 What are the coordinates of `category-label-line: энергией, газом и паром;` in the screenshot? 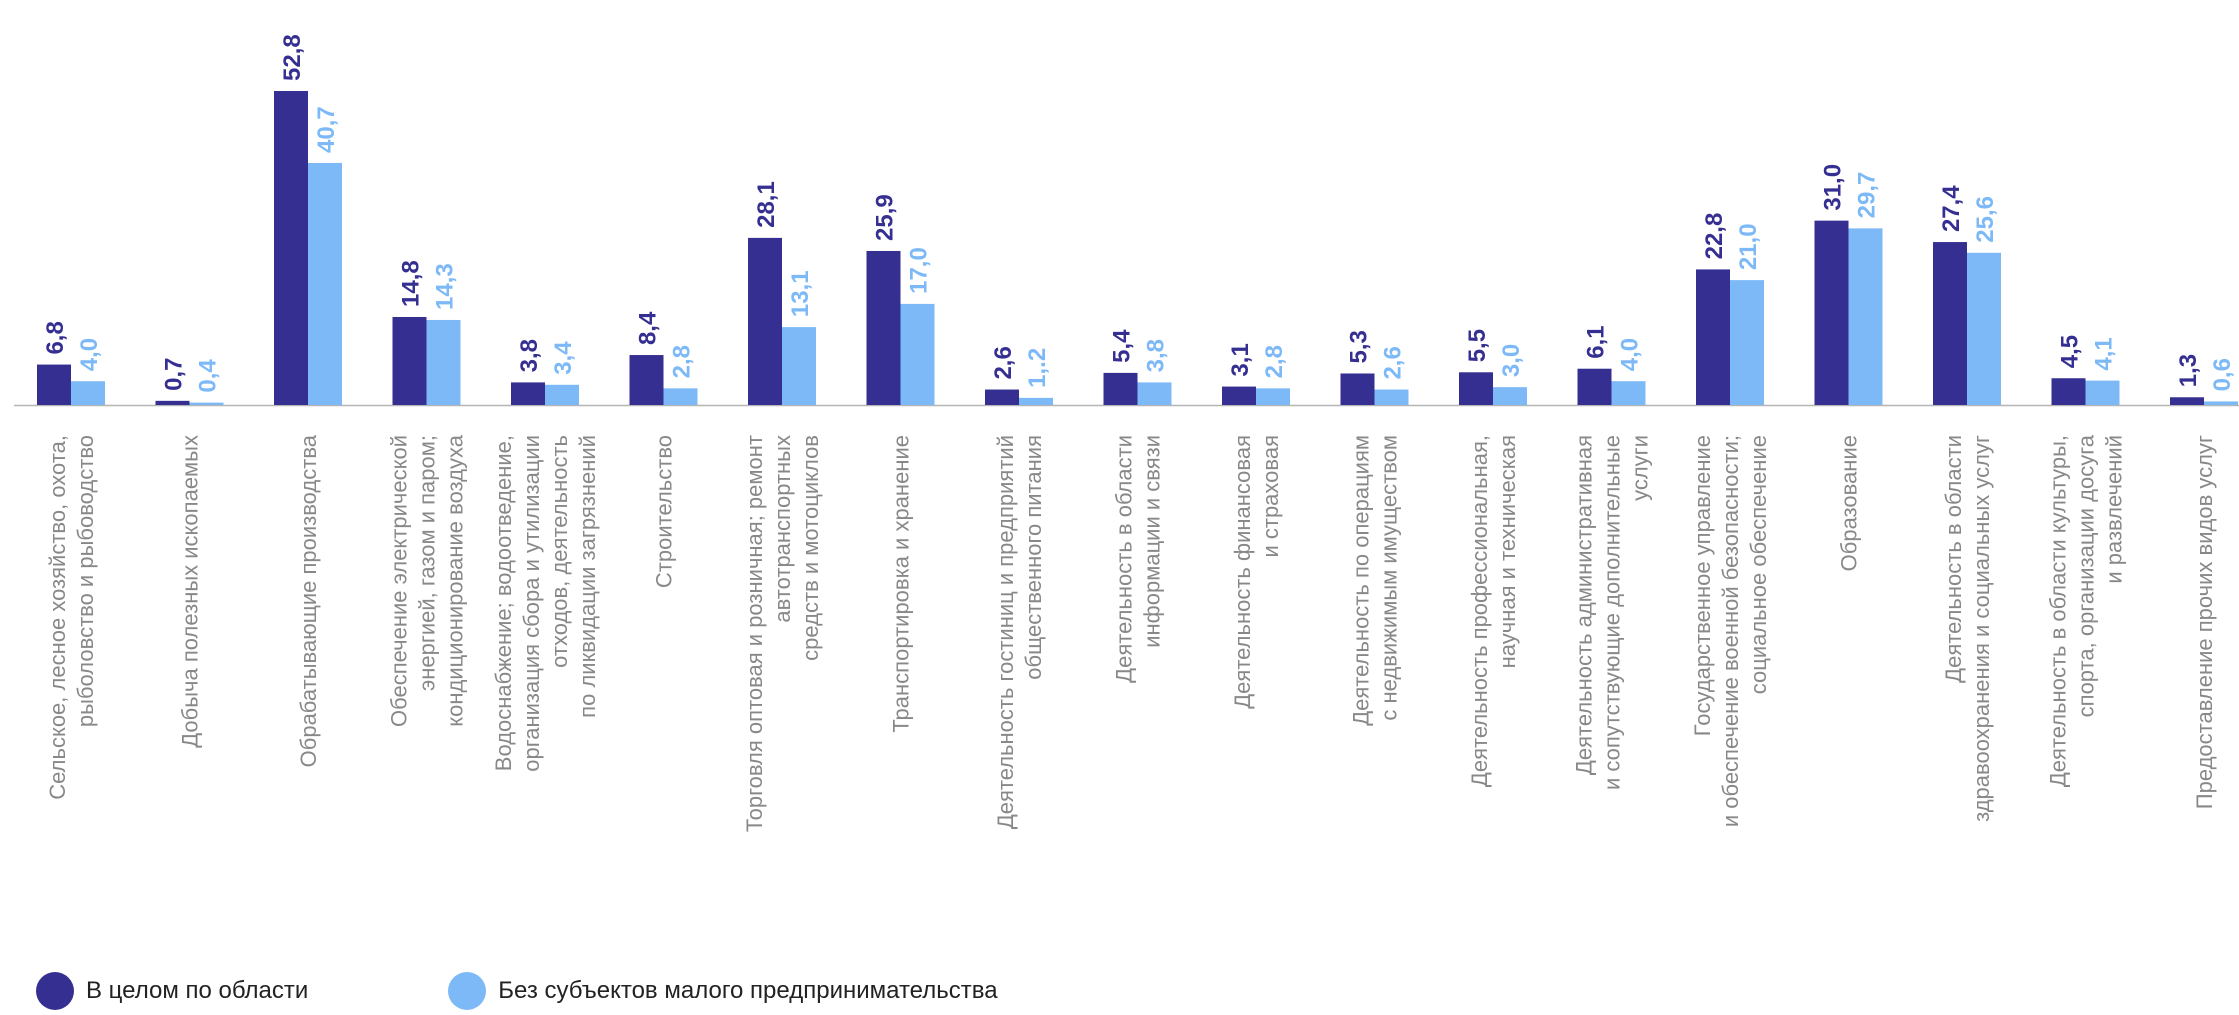 It's located at (427, 563).